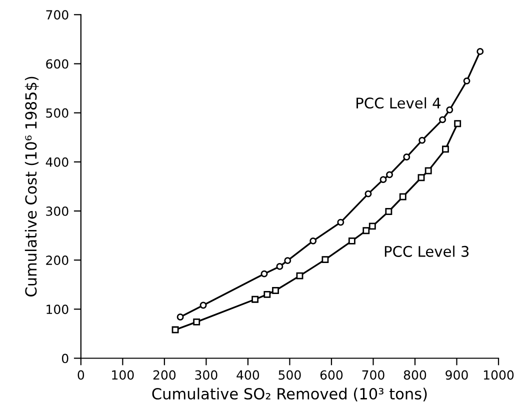  Describe the element at coordinates (373, 375) in the screenshot. I see `x-tick-label: 700` at that location.